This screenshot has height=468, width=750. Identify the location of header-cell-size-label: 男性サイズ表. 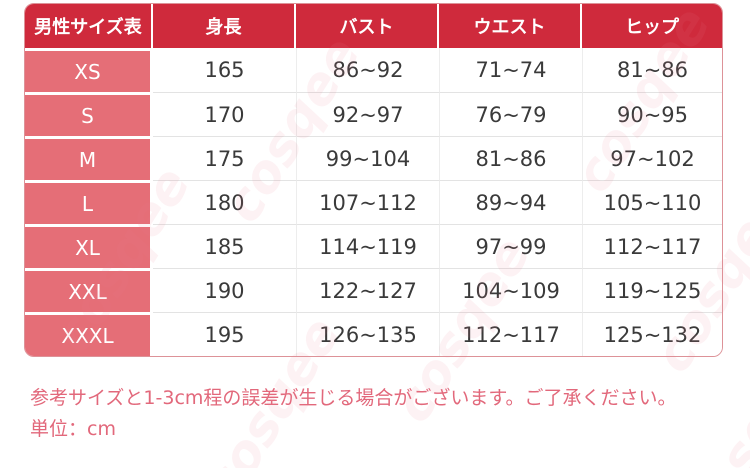
(89, 26).